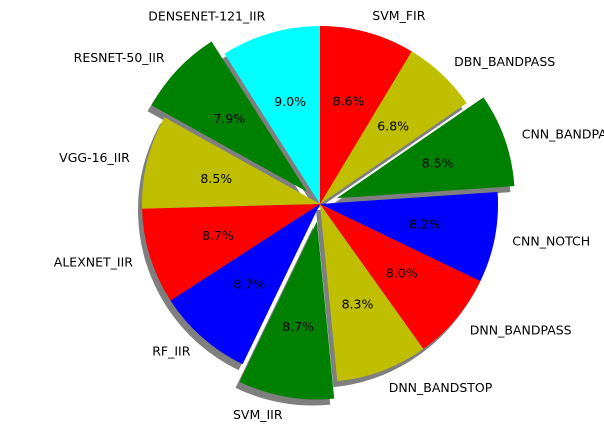 This screenshot has height=428, width=604. I want to click on category-label-svm-fir: SVM_FIR, so click(398, 15).